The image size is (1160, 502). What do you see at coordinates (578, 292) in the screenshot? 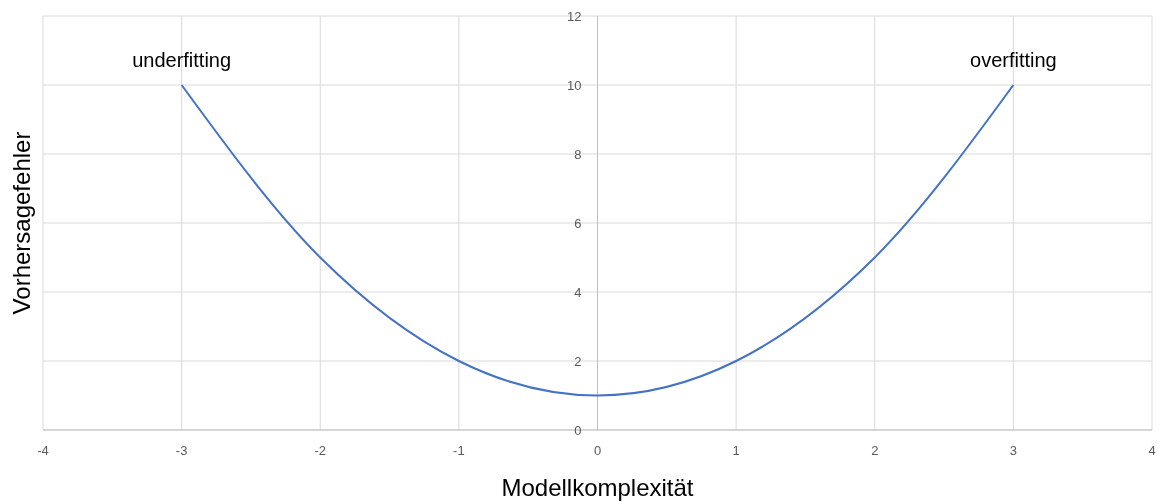
I see `y-tick-label: 4` at bounding box center [578, 292].